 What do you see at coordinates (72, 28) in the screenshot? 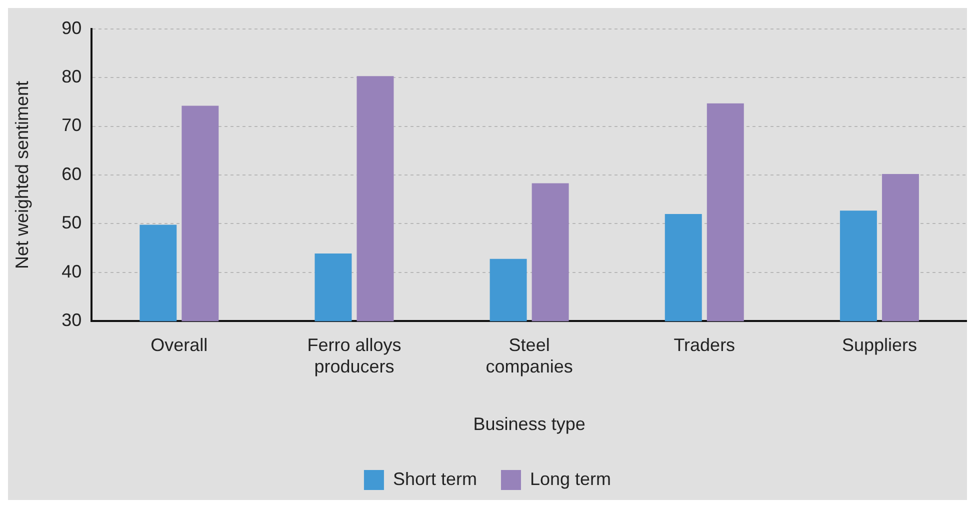
I see `y-tick-label: 90` at bounding box center [72, 28].